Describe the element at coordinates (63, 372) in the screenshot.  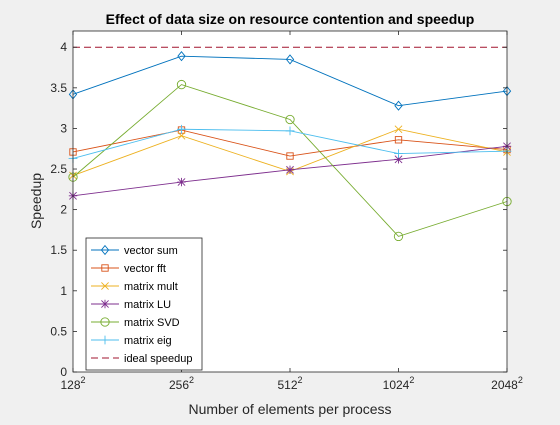
I see `y-tick-label: 0` at that location.